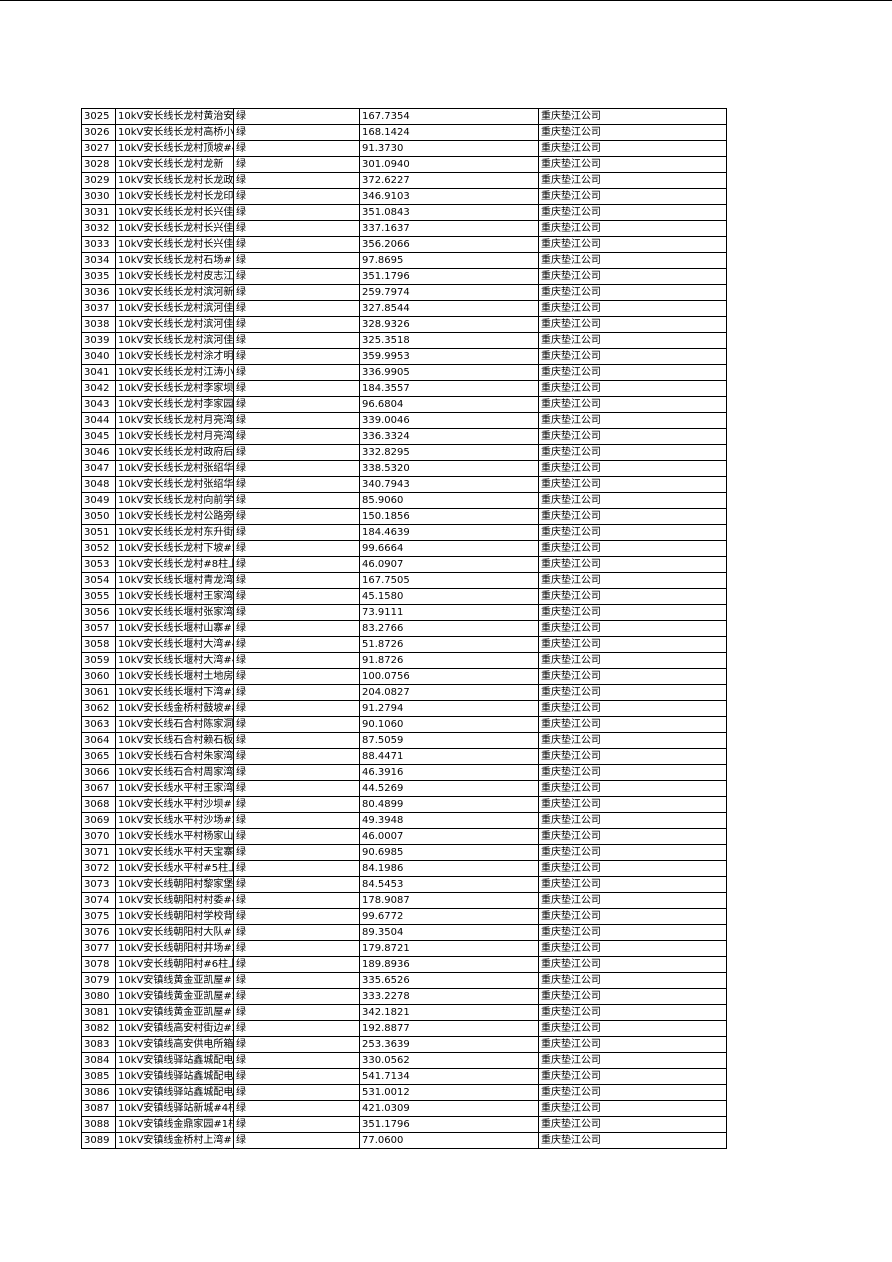 Image resolution: width=892 pixels, height=1262 pixels. What do you see at coordinates (99, 565) in the screenshot?
I see `row-id: 3053` at bounding box center [99, 565].